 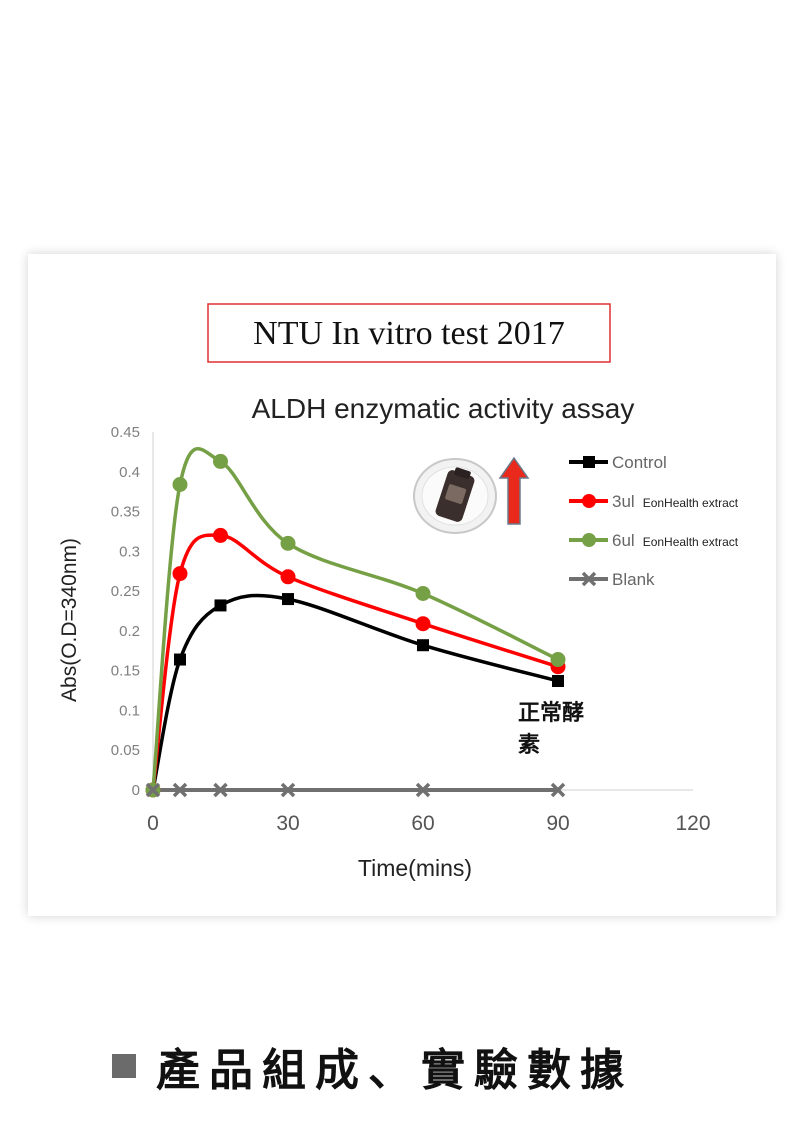 I want to click on annotation: 正常酵 素, so click(x=555, y=729).